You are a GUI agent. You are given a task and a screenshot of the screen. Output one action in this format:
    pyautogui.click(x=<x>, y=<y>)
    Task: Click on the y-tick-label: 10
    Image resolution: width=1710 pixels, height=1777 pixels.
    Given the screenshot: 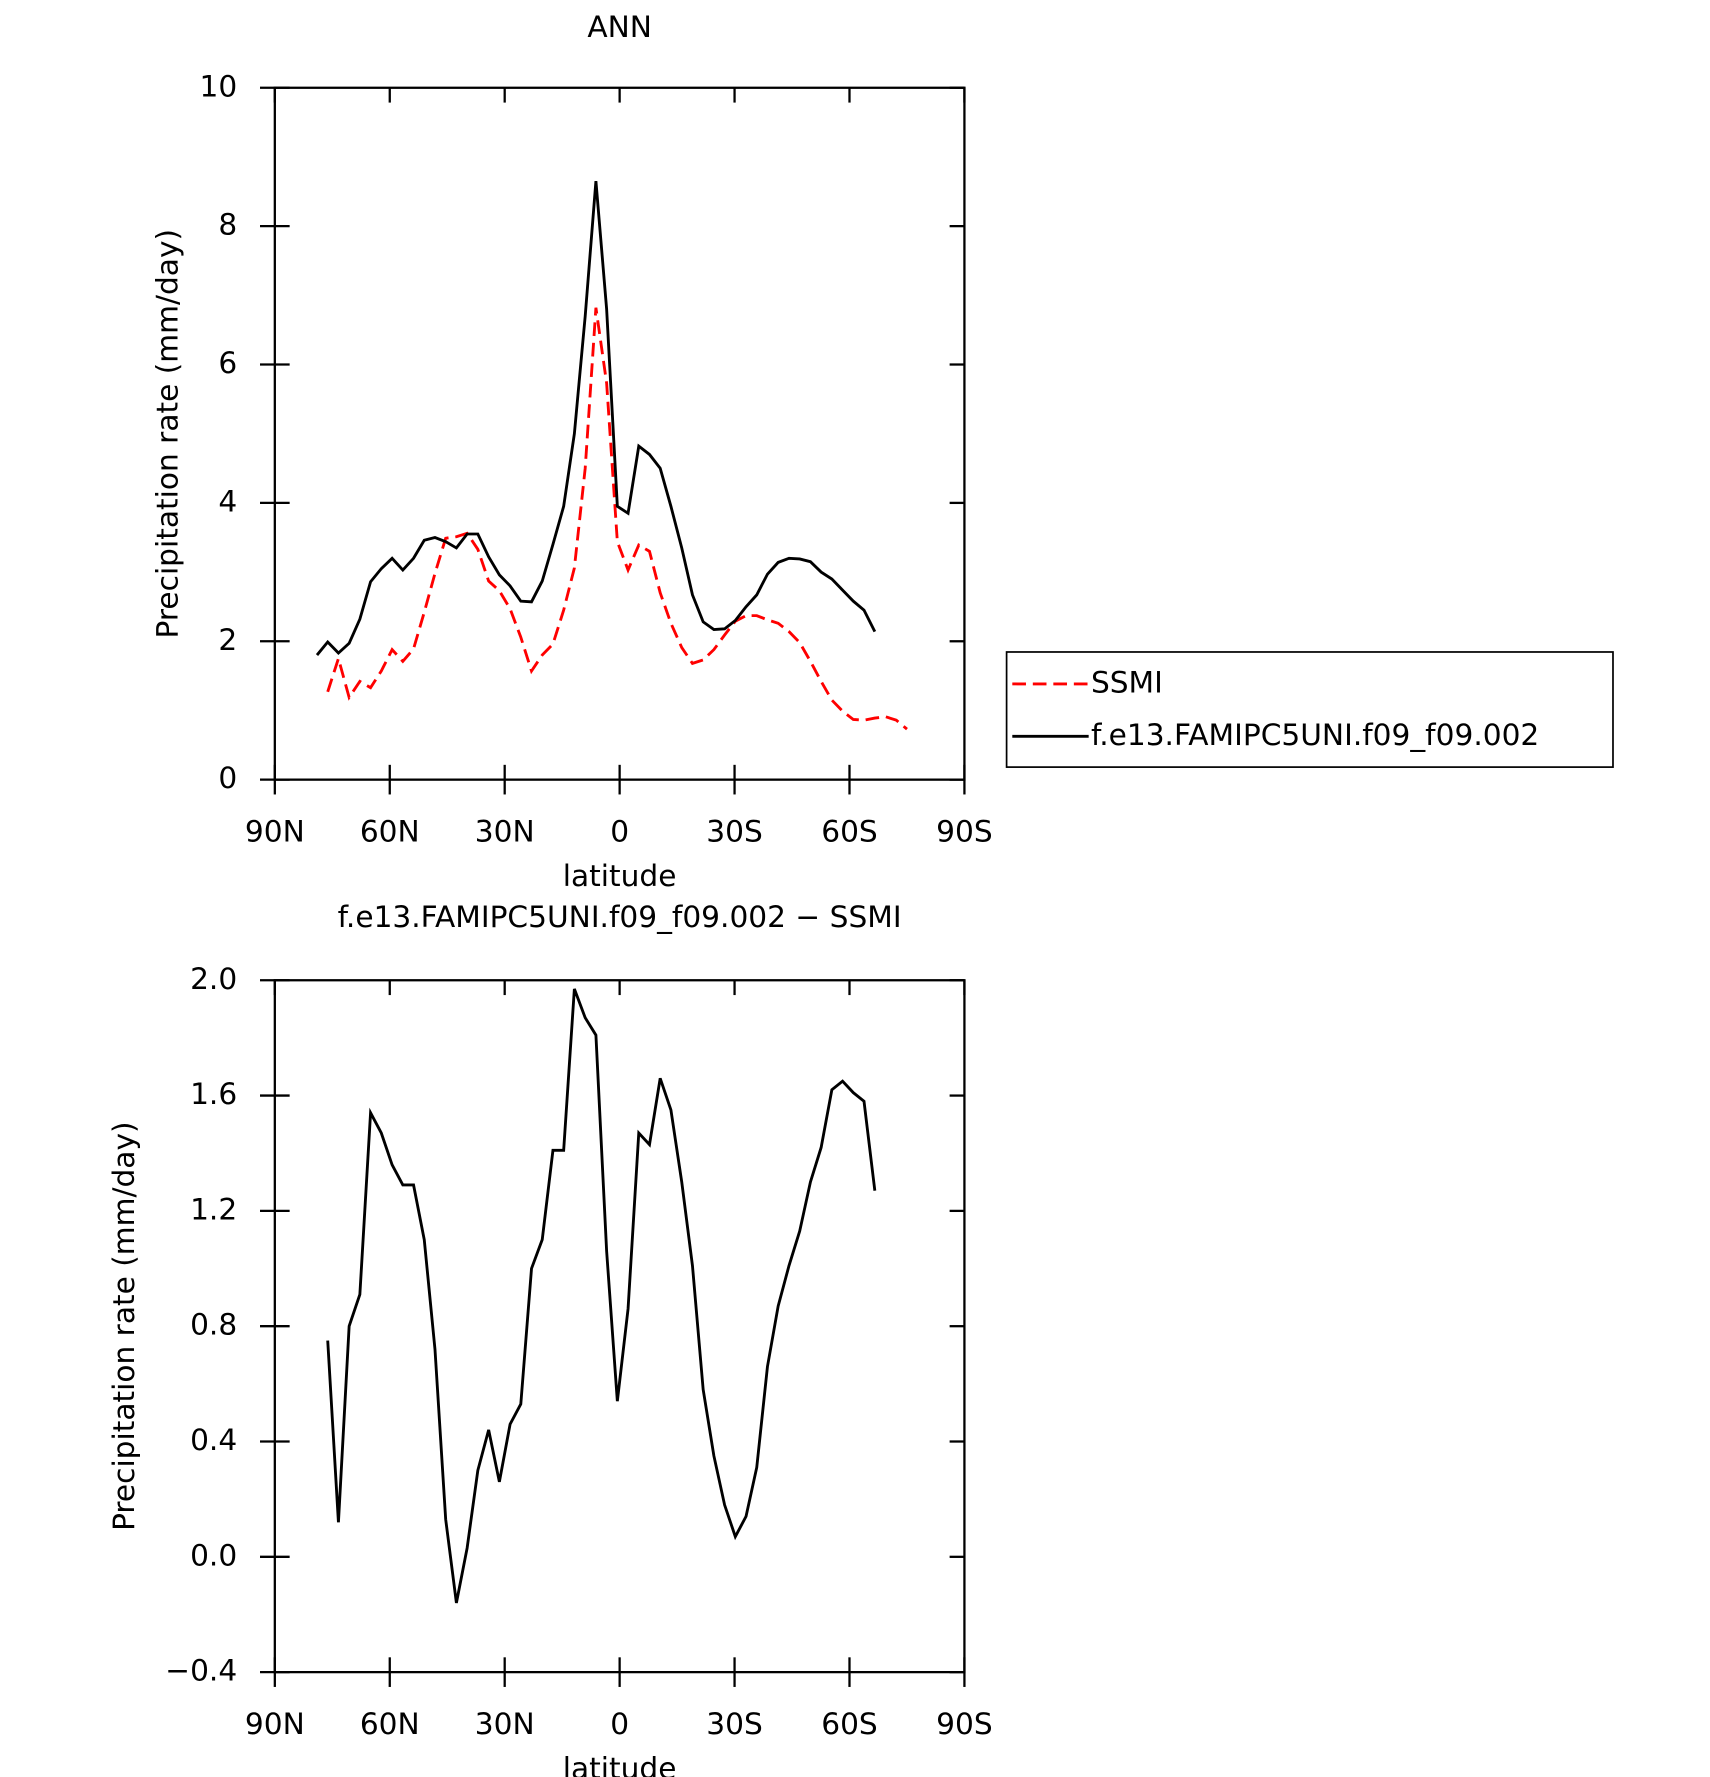 What is the action you would take?
    pyautogui.click(x=219, y=85)
    